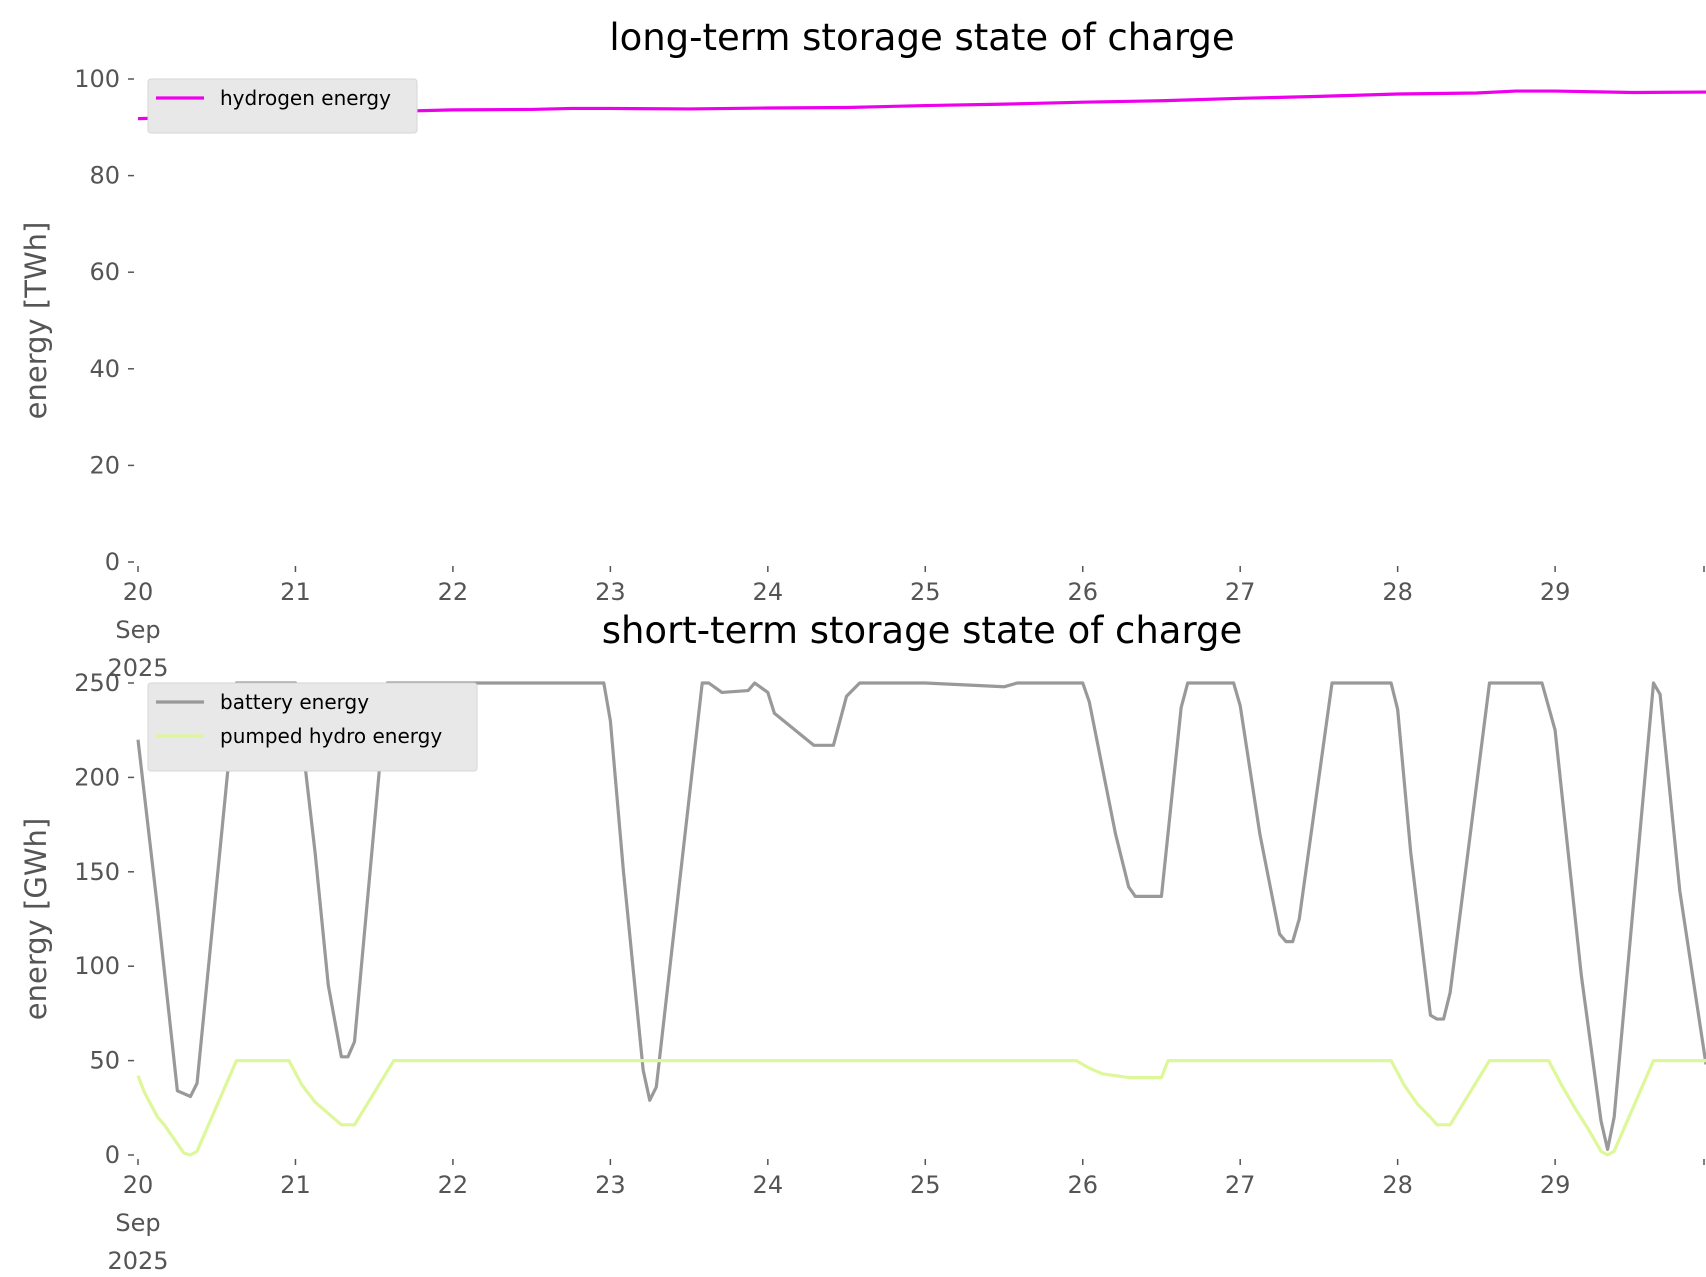 The height and width of the screenshot is (1277, 1706). Describe the element at coordinates (922, 630) in the screenshot. I see `chart-title: short-term storage state of charge` at that location.